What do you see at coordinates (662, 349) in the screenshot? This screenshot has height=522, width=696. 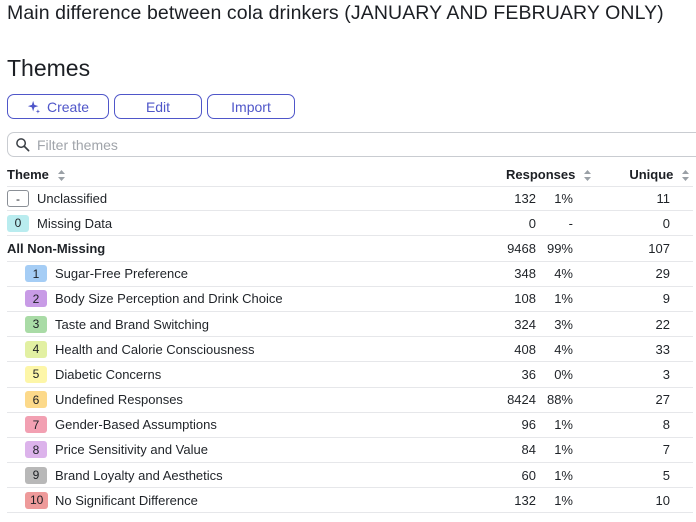 I see `unique-count: 33` at bounding box center [662, 349].